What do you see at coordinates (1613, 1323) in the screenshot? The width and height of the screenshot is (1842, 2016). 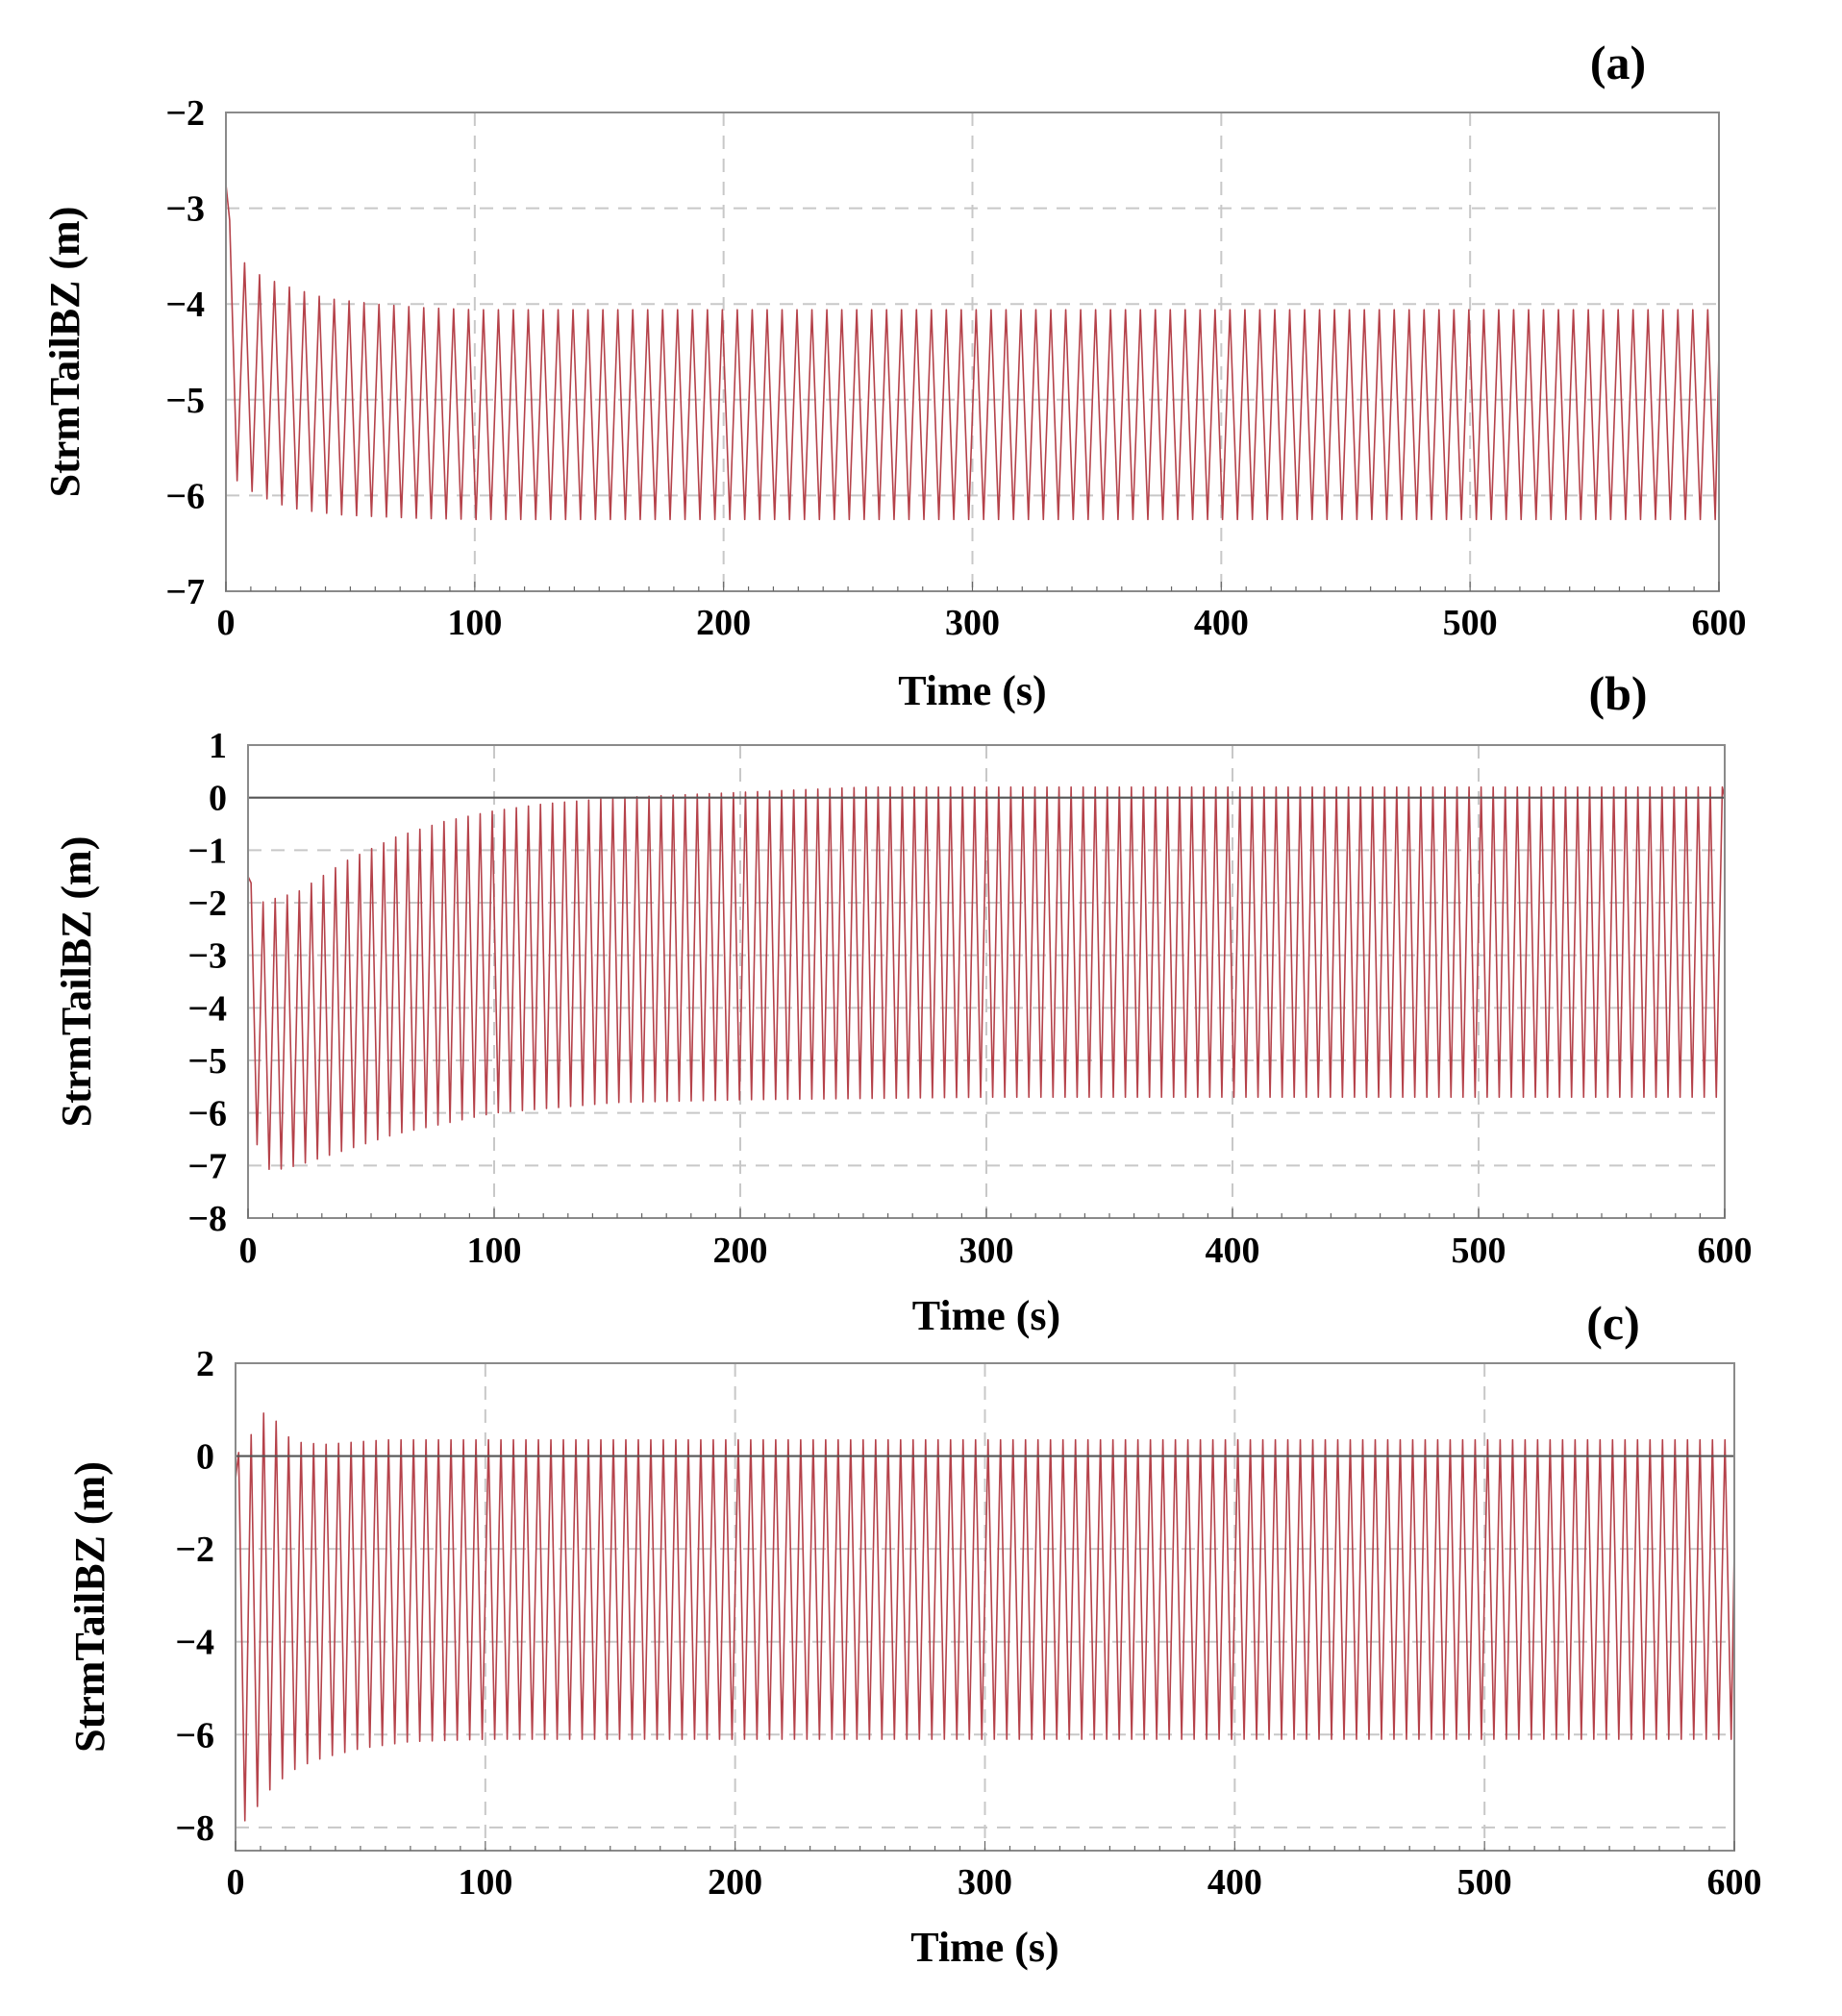 I see `panel-label: (c)` at bounding box center [1613, 1323].